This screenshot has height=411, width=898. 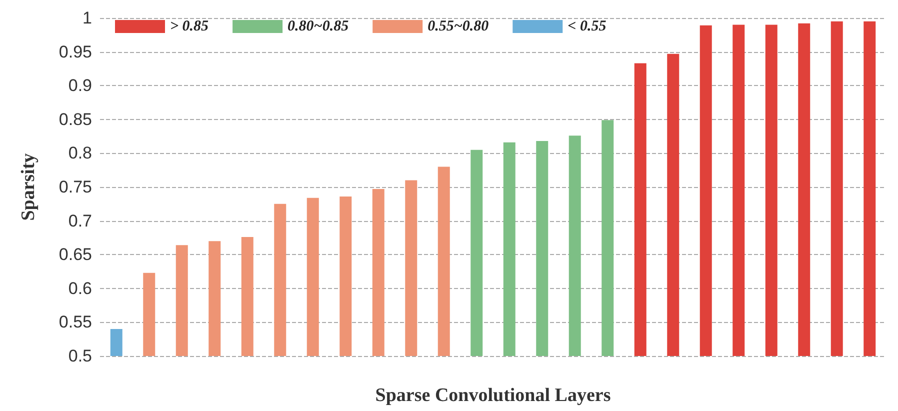 What do you see at coordinates (28, 186) in the screenshot?
I see `y-axis-title: Sparsity` at bounding box center [28, 186].